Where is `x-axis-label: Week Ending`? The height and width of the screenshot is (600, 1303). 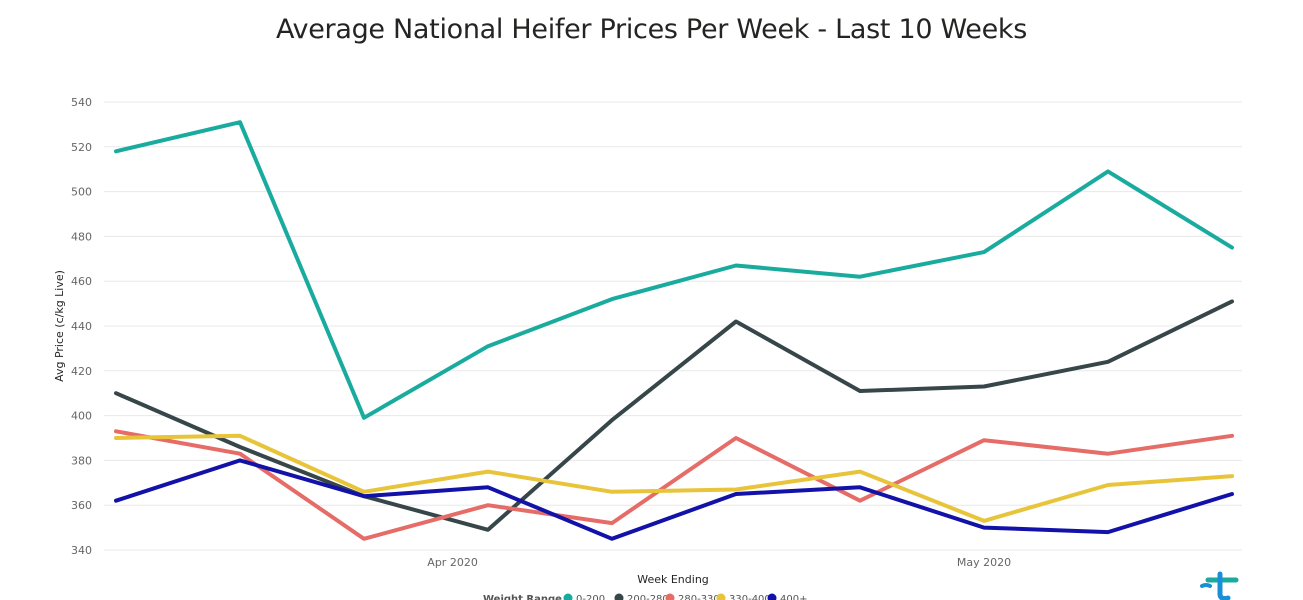 x-axis-label: Week Ending is located at coordinates (673, 579).